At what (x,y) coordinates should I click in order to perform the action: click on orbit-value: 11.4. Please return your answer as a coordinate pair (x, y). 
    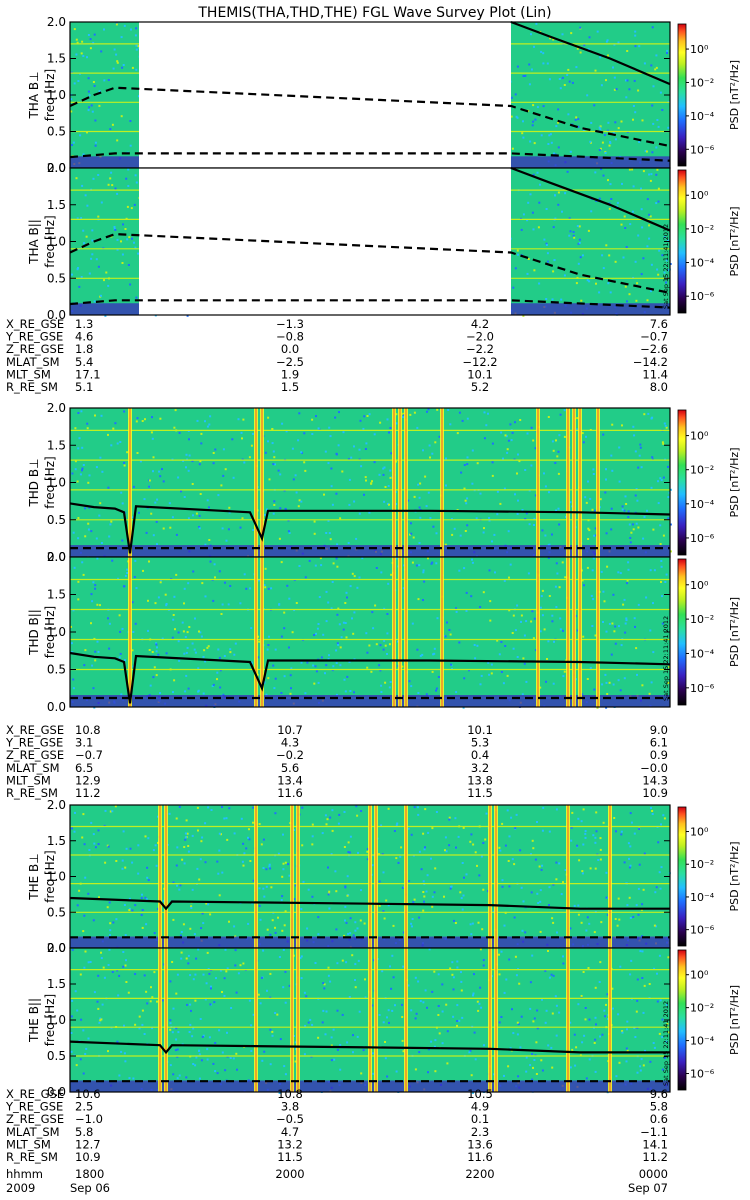
    Looking at the image, I should click on (655, 374).